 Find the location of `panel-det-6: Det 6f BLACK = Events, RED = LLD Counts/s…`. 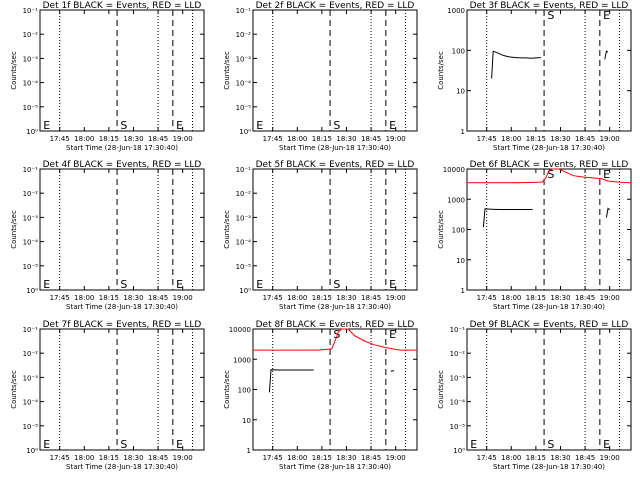

panel-det-6: Det 6f BLACK = Events, RED = LLD Counts/s… is located at coordinates (534, 235).